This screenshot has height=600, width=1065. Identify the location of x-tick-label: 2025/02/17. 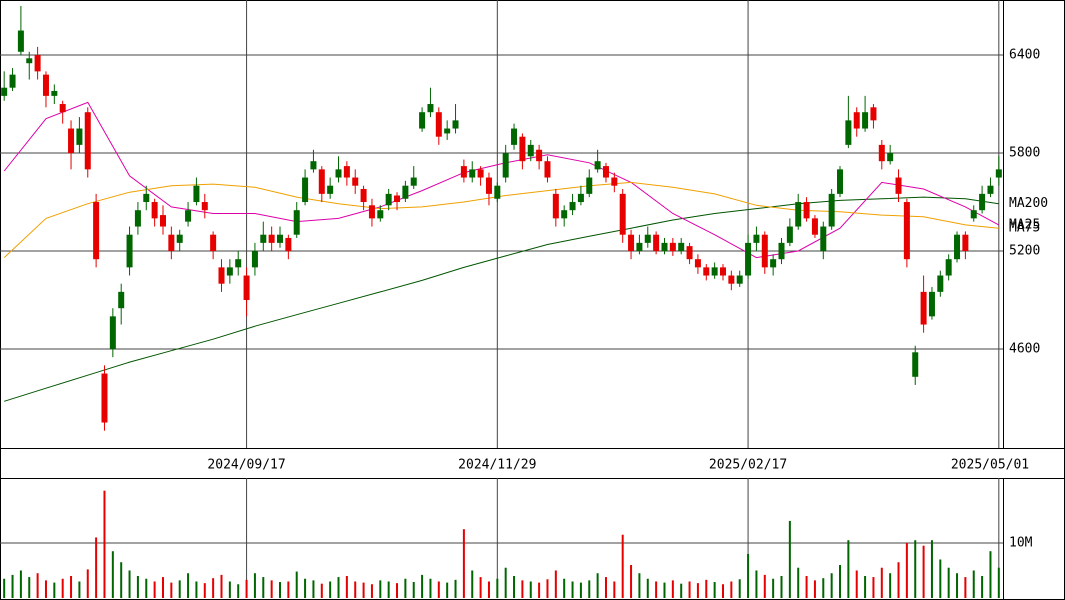
(748, 465).